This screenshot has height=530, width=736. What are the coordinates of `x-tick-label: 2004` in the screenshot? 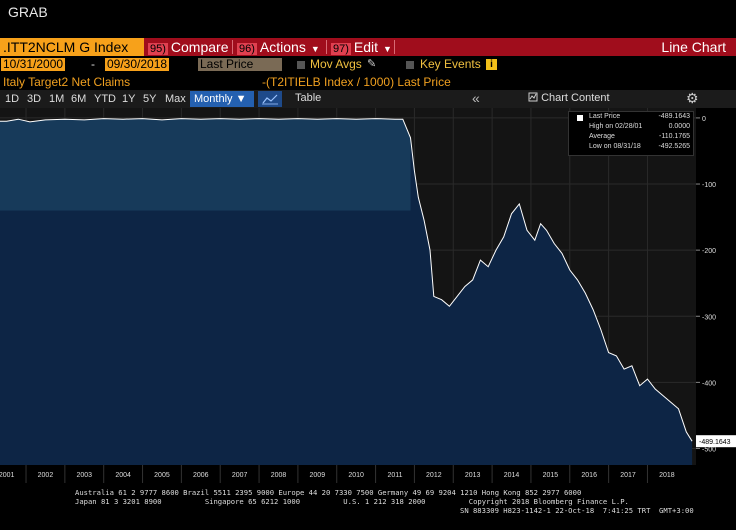 It's located at (123, 475).